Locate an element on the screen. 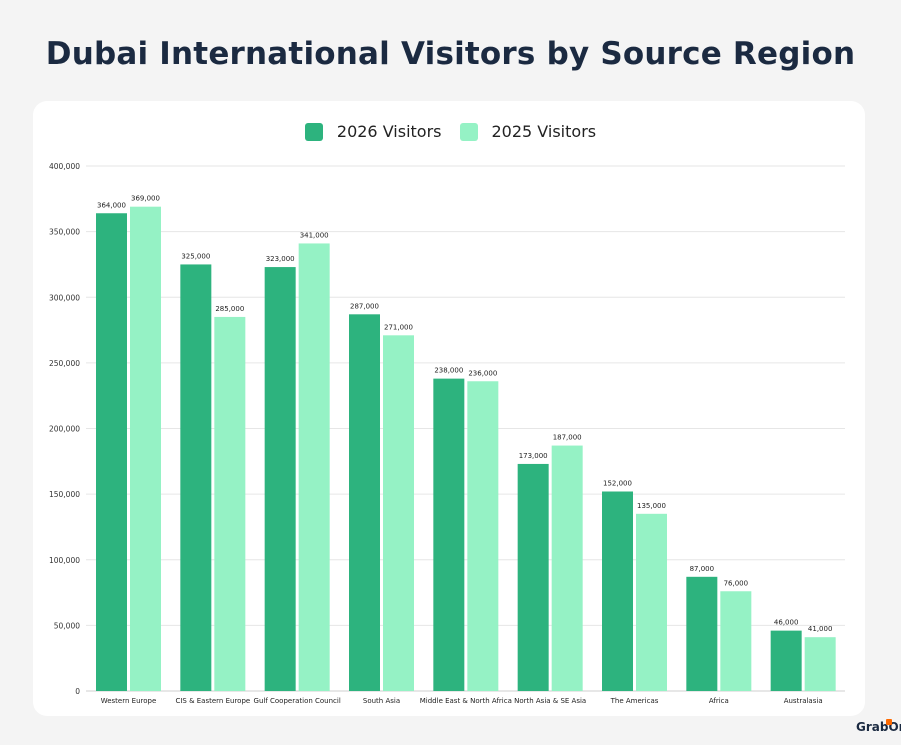 The image size is (901, 745). y-tick-label: 50,000 is located at coordinates (67, 625).